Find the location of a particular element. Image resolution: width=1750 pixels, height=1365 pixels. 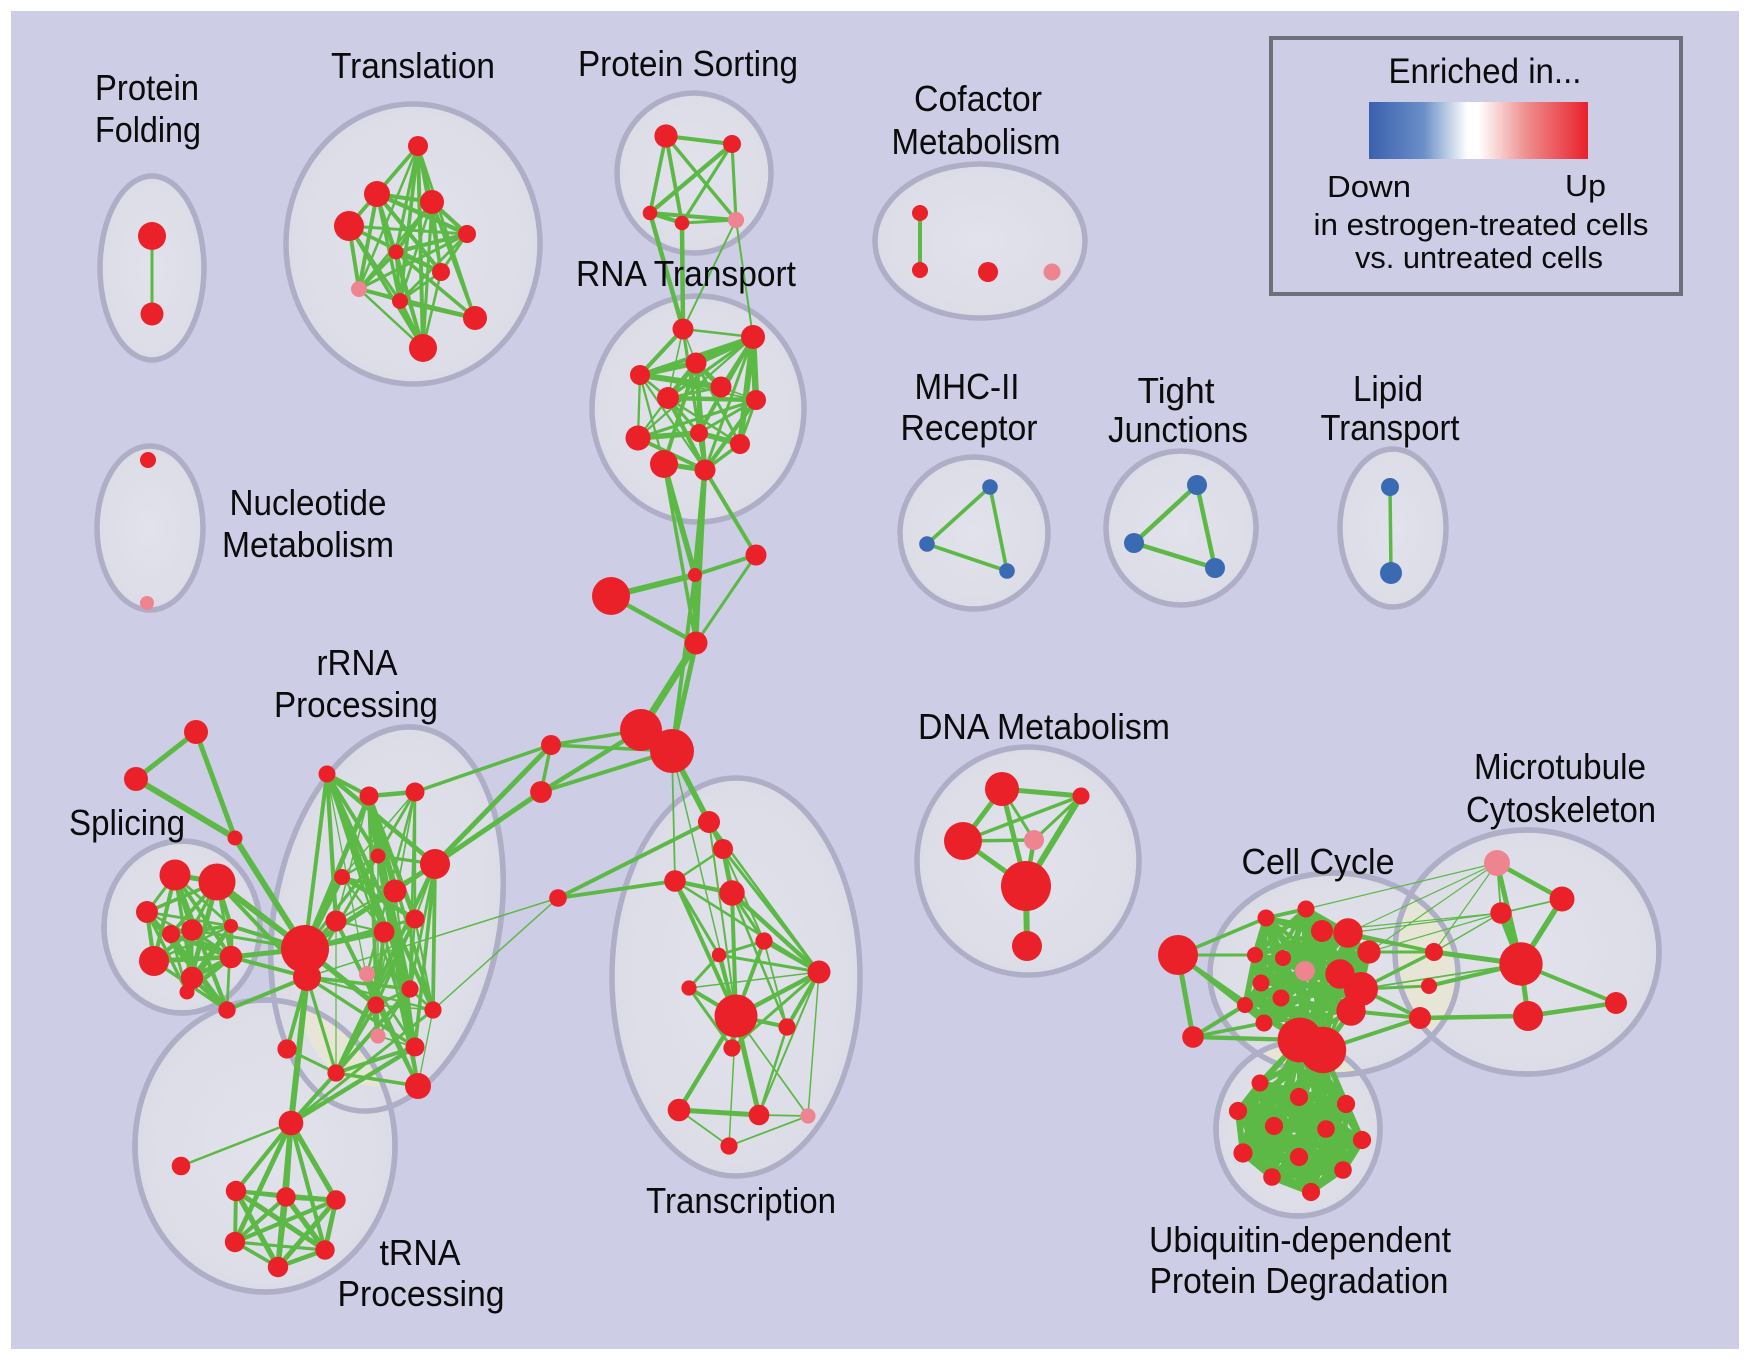

svg-text: Up is located at coordinates (1585, 185).